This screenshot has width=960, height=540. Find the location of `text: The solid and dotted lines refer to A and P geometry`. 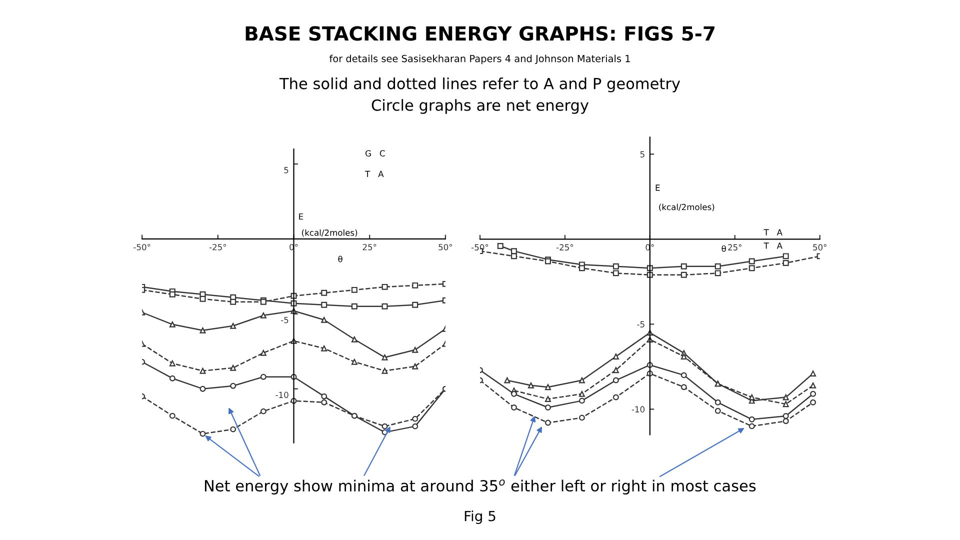

text: The solid and dotted lines refer to A and P geometry is located at coordinates (479, 84).